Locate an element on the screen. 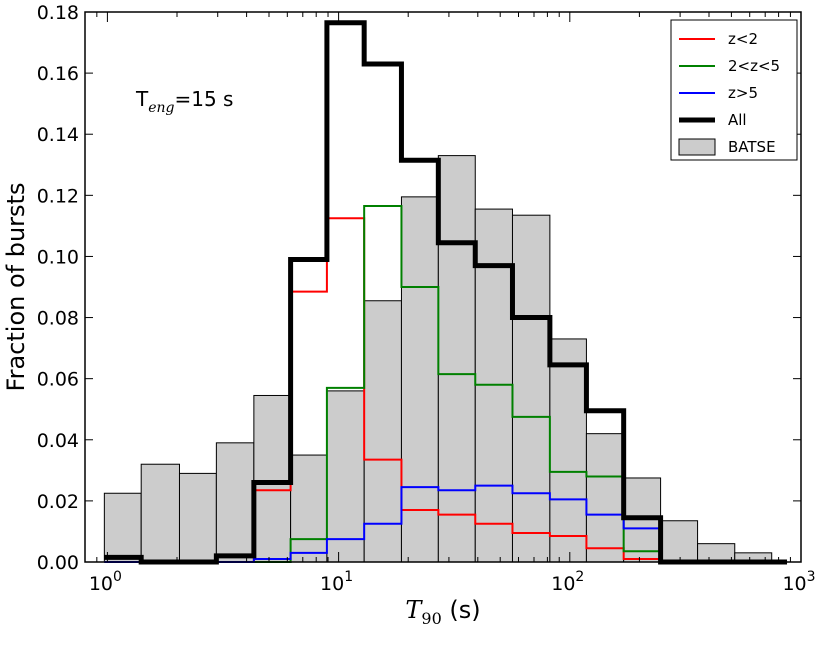 The height and width of the screenshot is (646, 830). x-axis-symbol: T is located at coordinates (414, 610).